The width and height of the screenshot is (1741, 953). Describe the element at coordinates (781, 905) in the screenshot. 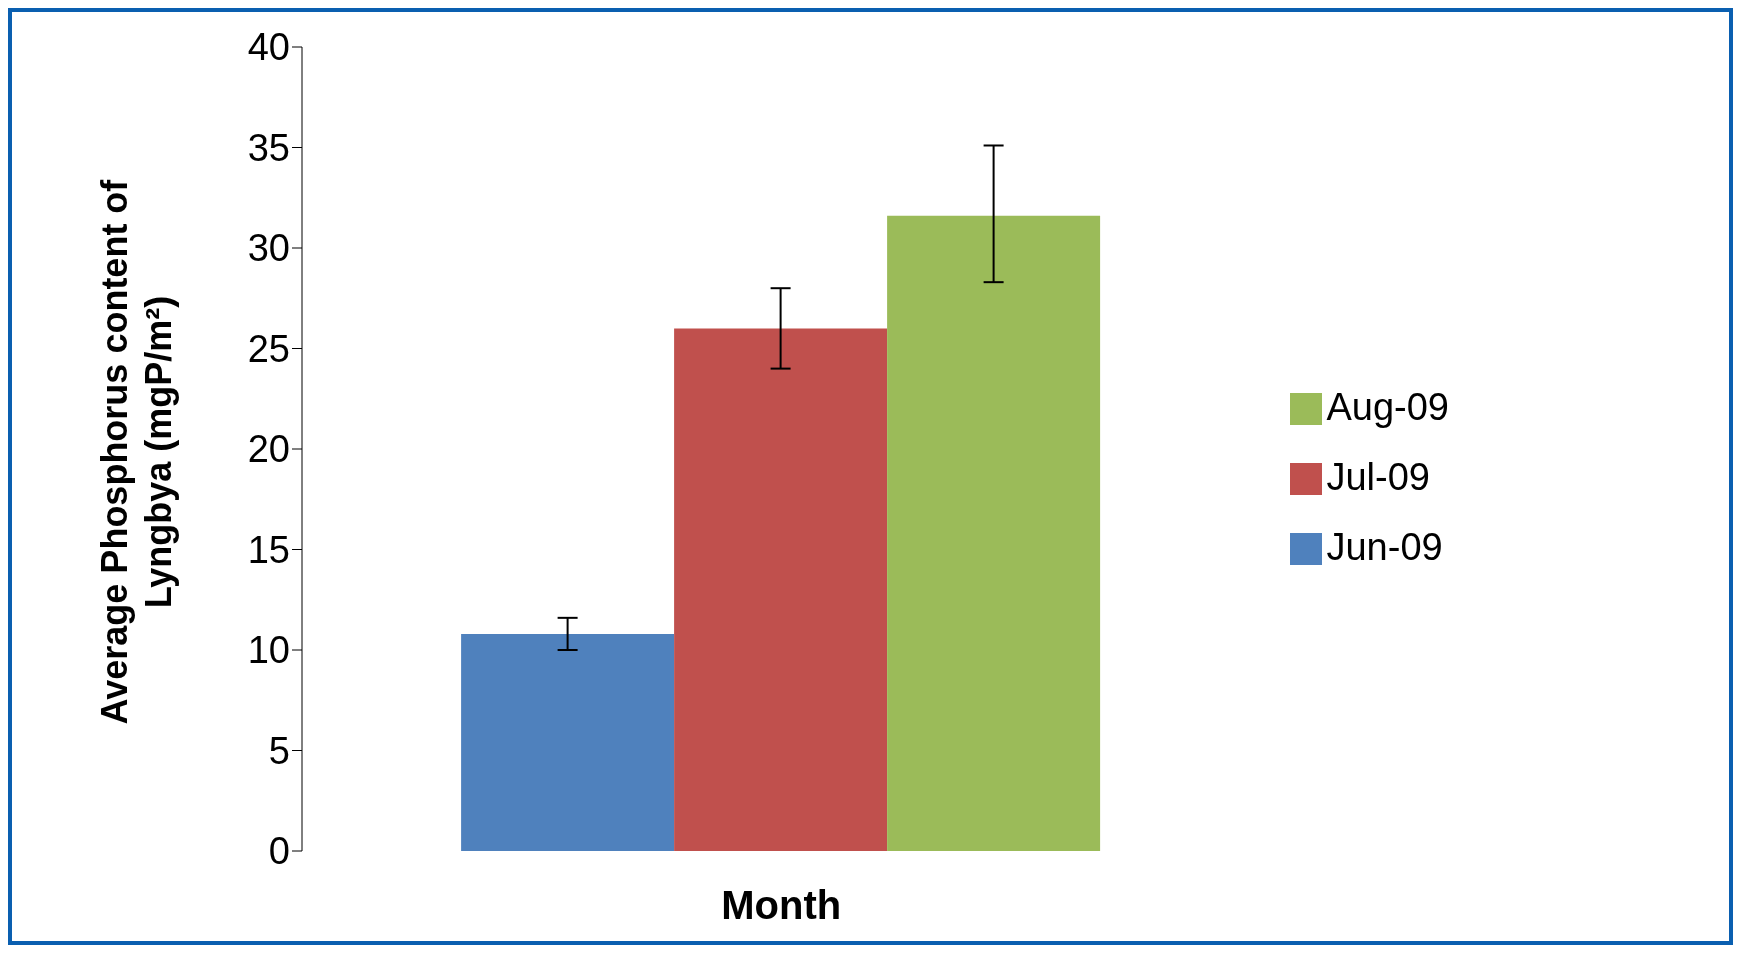

I see `x-axis-title: Month` at that location.